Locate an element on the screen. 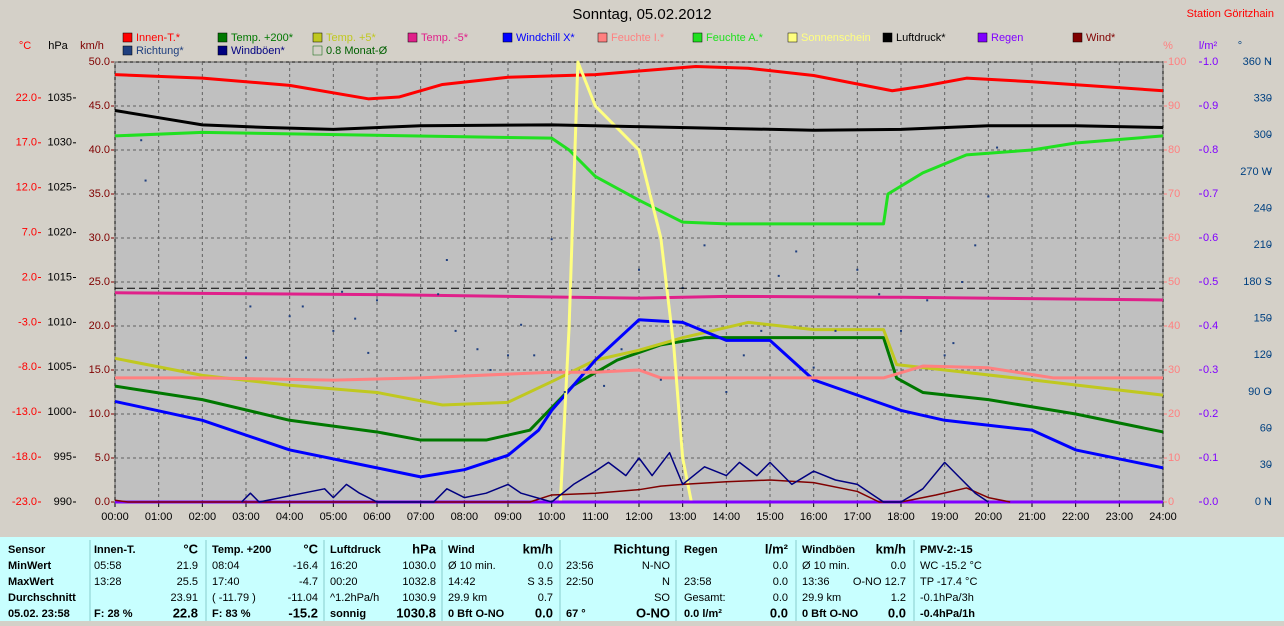 This screenshot has width=1284, height=626. axis-title: hPa is located at coordinates (58, 46).